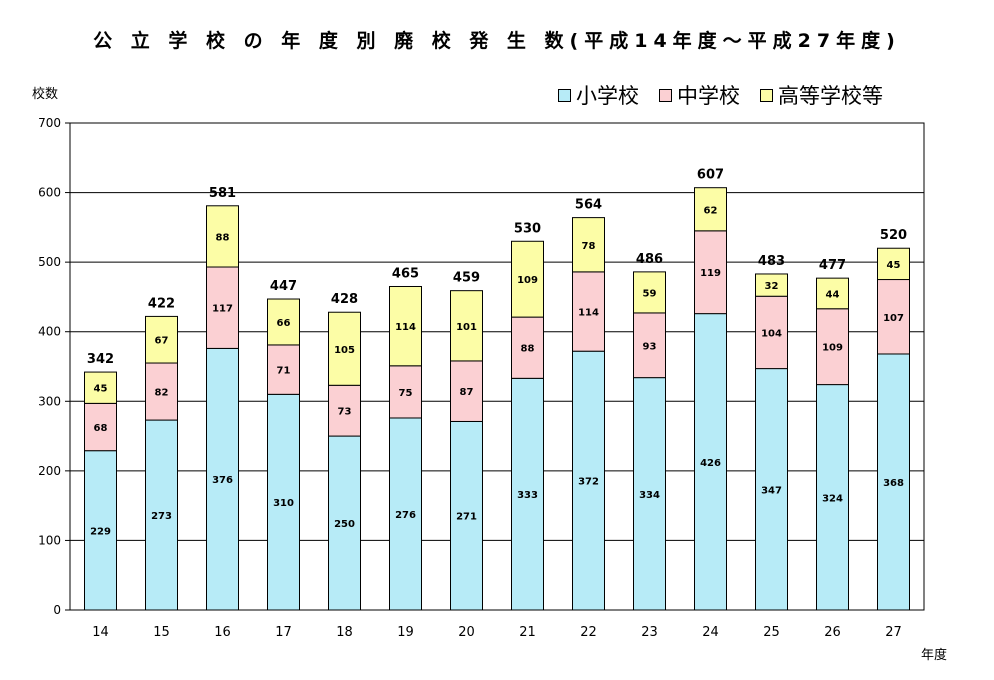 The width and height of the screenshot is (994, 680). What do you see at coordinates (649, 259) in the screenshot?
I see `bar-total-label: 486` at bounding box center [649, 259].